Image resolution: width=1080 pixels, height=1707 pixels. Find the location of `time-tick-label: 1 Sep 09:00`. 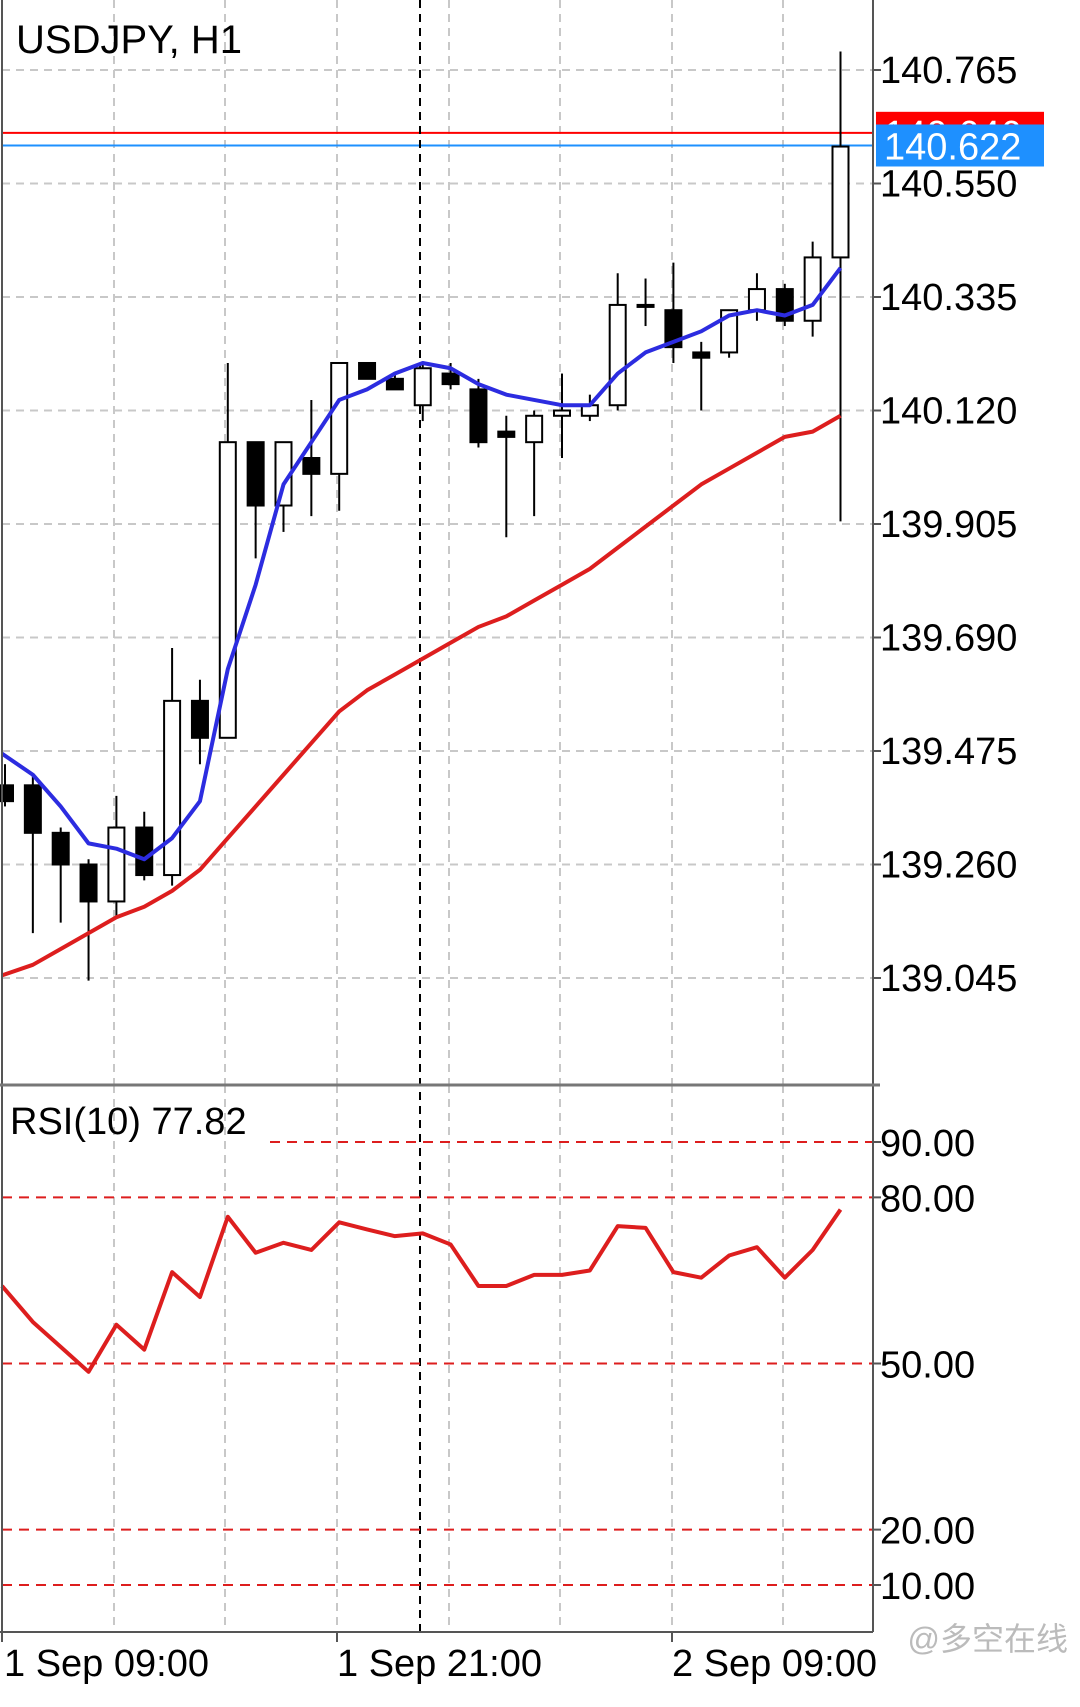

time-tick-label: 1 Sep 09:00 is located at coordinates (106, 1664).